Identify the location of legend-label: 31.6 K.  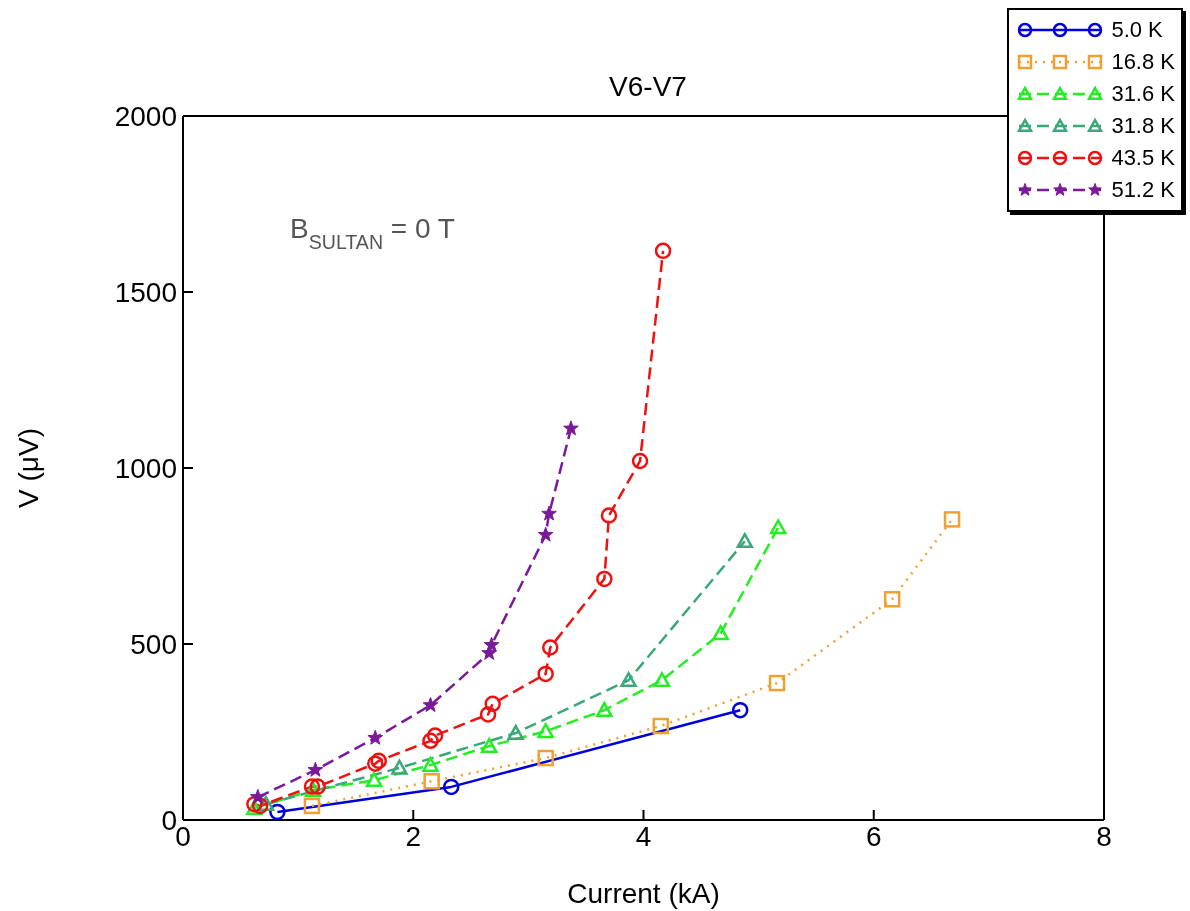
(1143, 94).